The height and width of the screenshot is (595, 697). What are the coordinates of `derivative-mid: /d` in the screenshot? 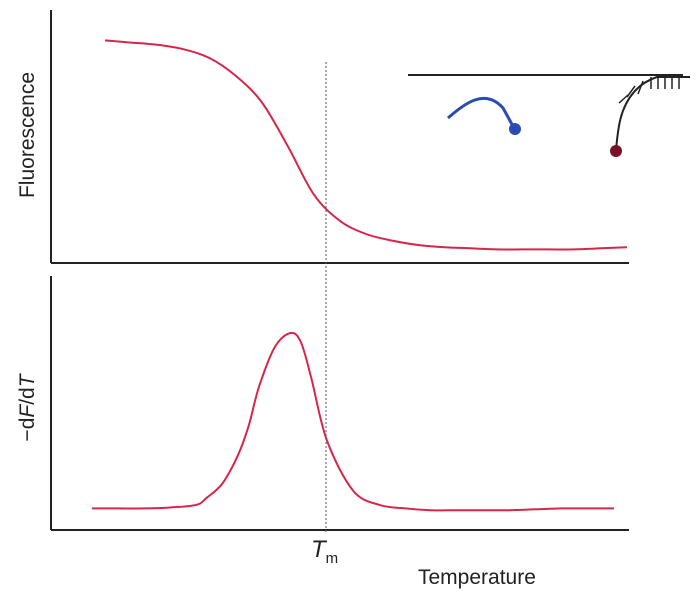 It's located at (27, 396).